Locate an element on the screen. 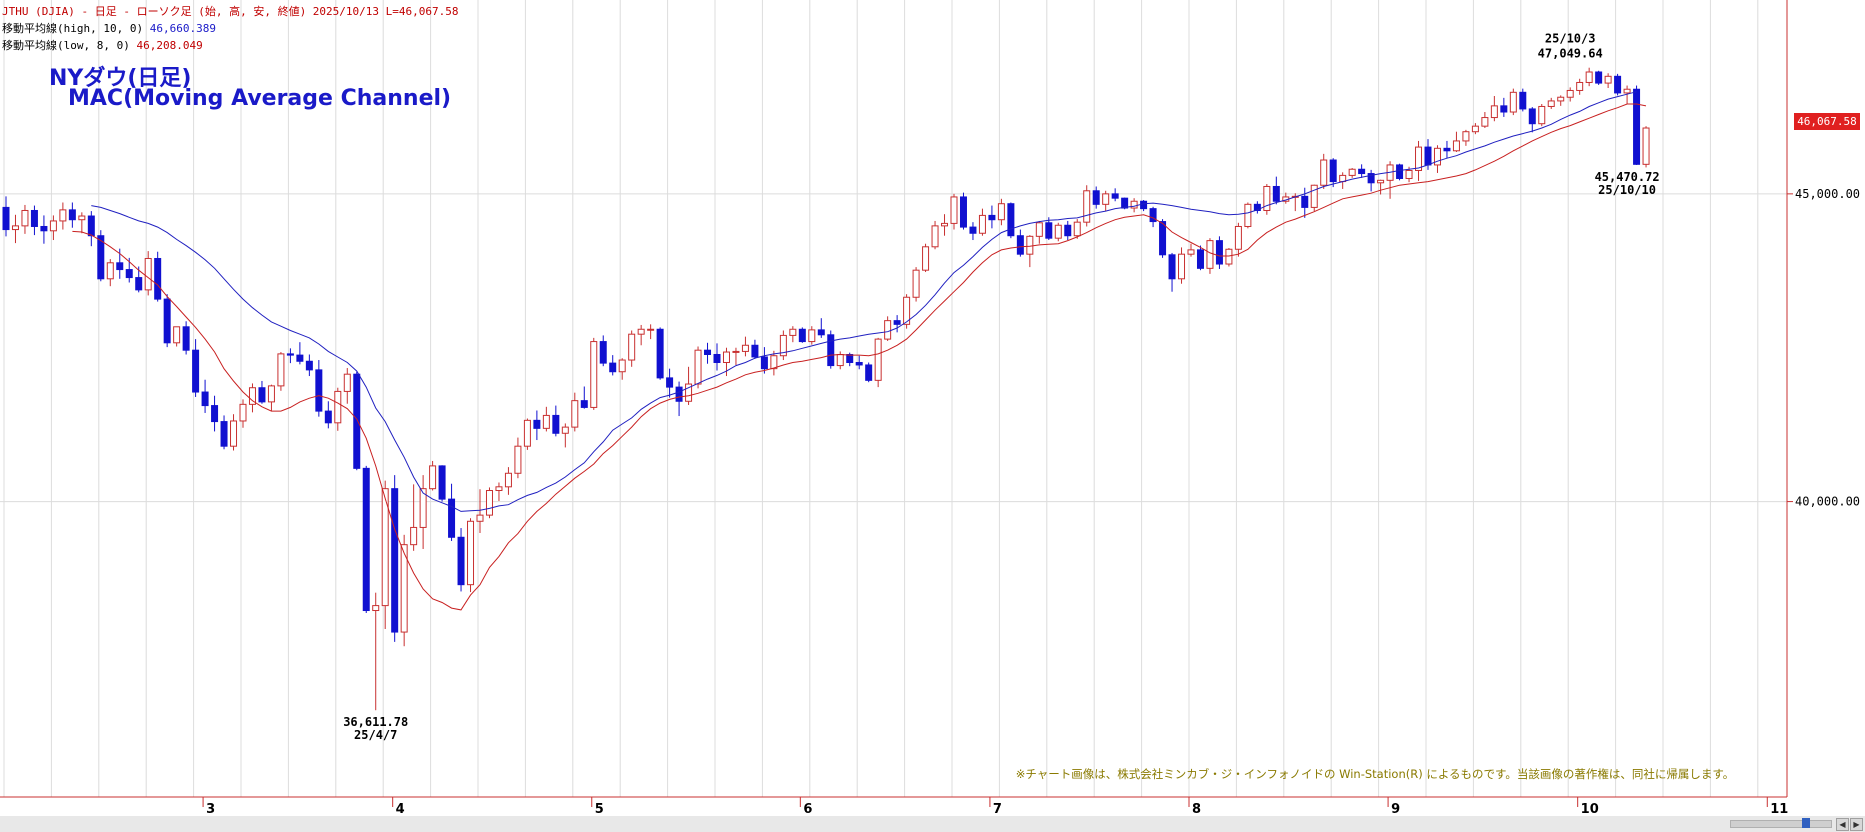 The image size is (1865, 832). scrollbar-thumb is located at coordinates (1806, 823).